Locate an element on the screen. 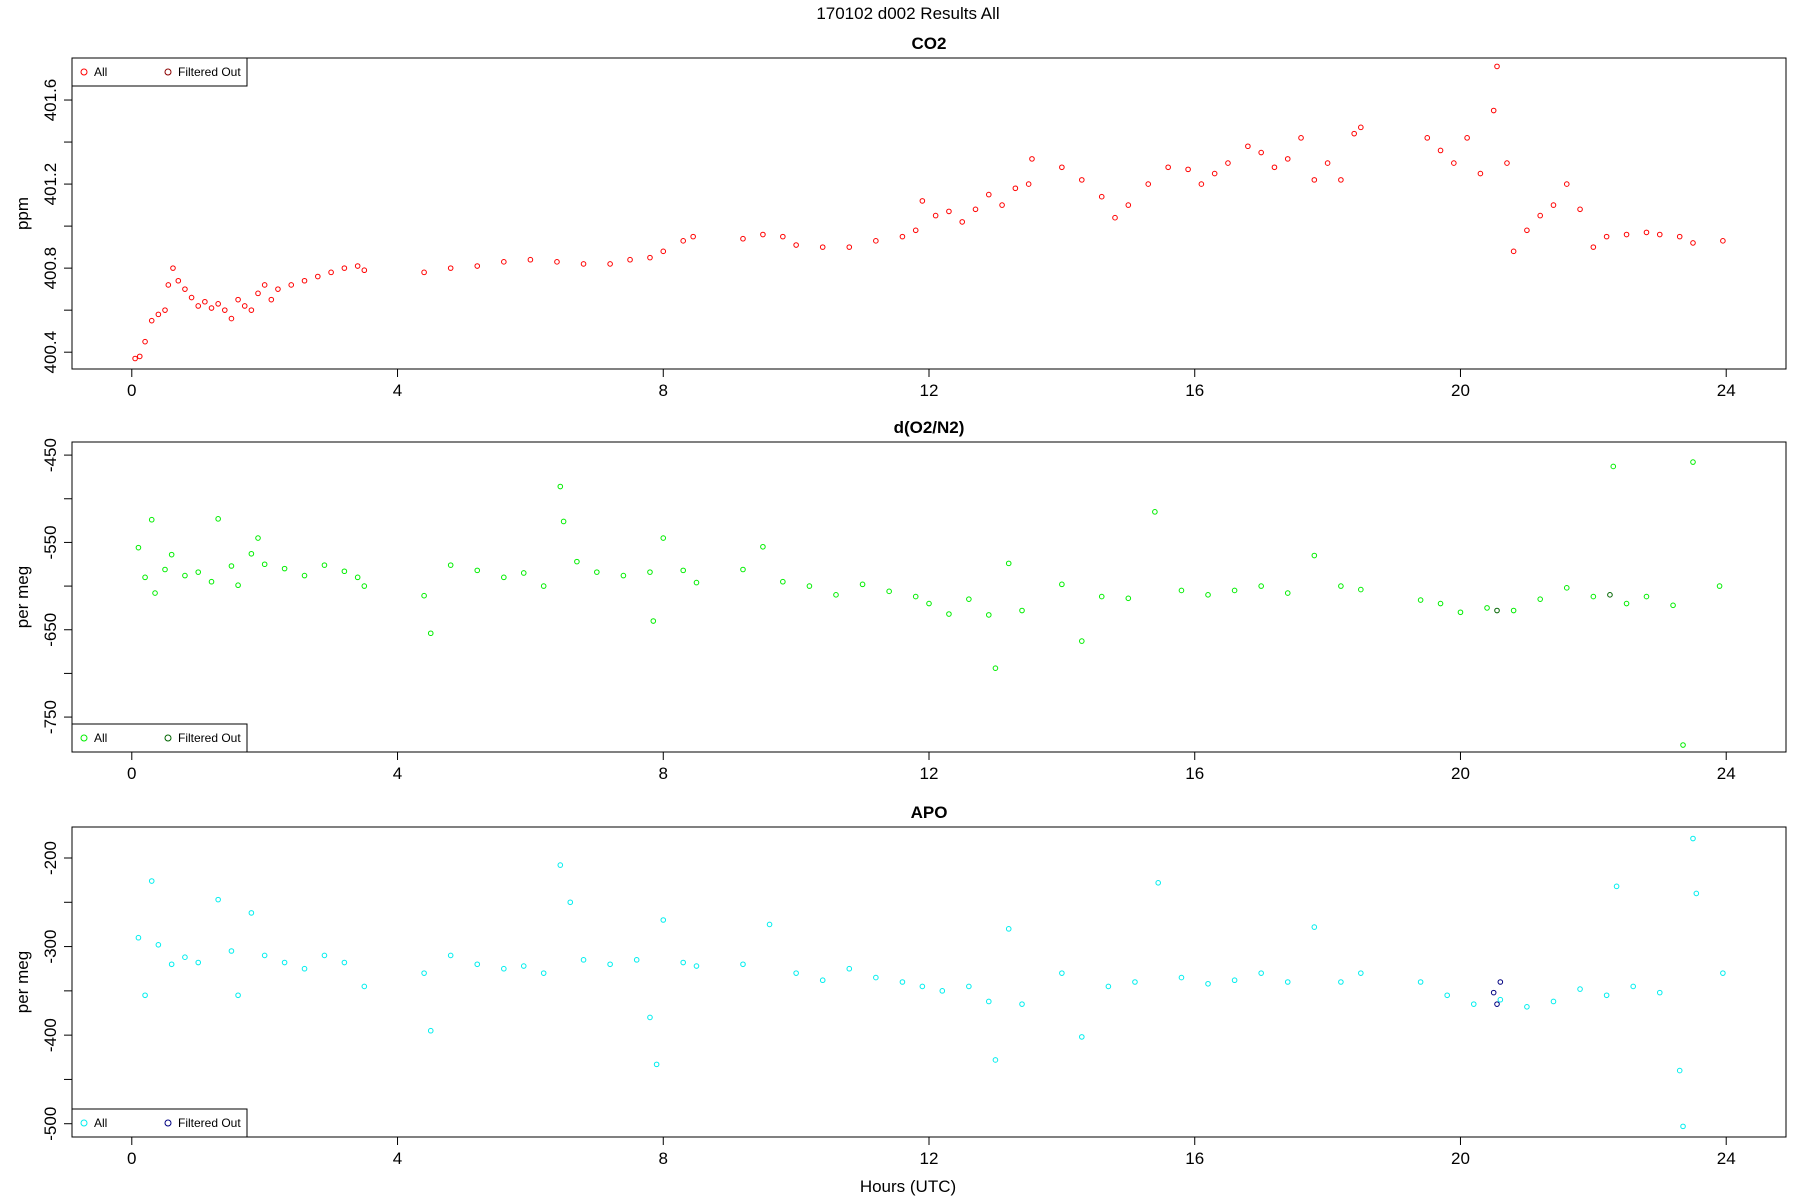 Image resolution: width=1800 pixels, height=1200 pixels. x-tick-label: 4 is located at coordinates (397, 390).